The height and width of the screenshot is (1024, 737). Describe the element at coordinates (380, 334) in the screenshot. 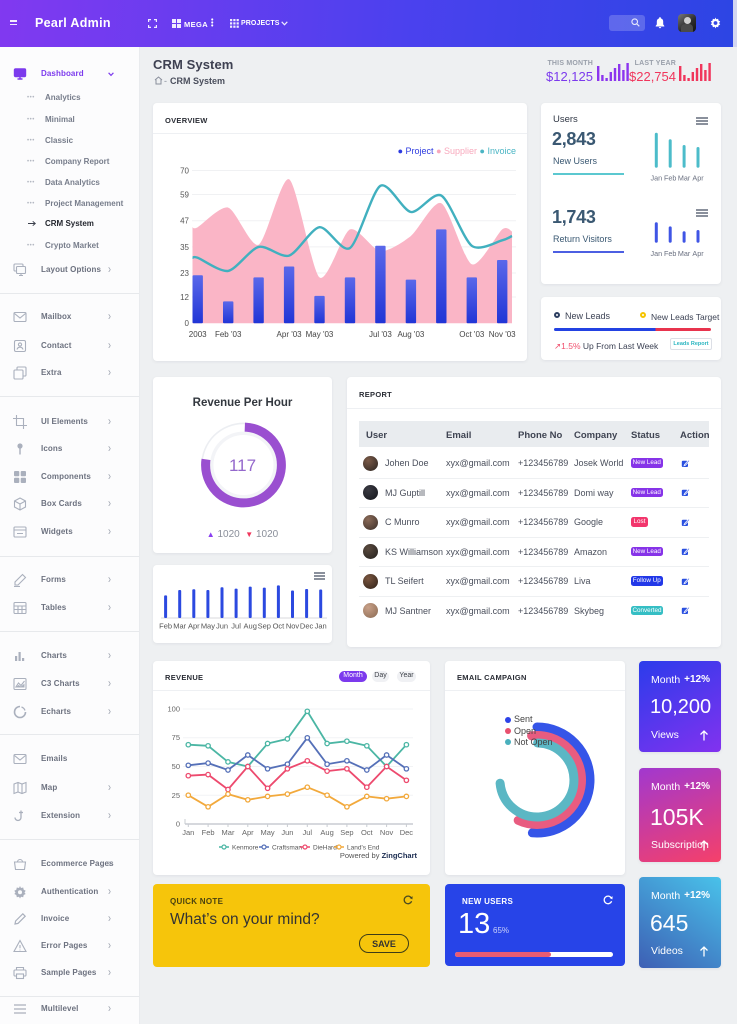

I see `svg-text: Jul '03` at that location.